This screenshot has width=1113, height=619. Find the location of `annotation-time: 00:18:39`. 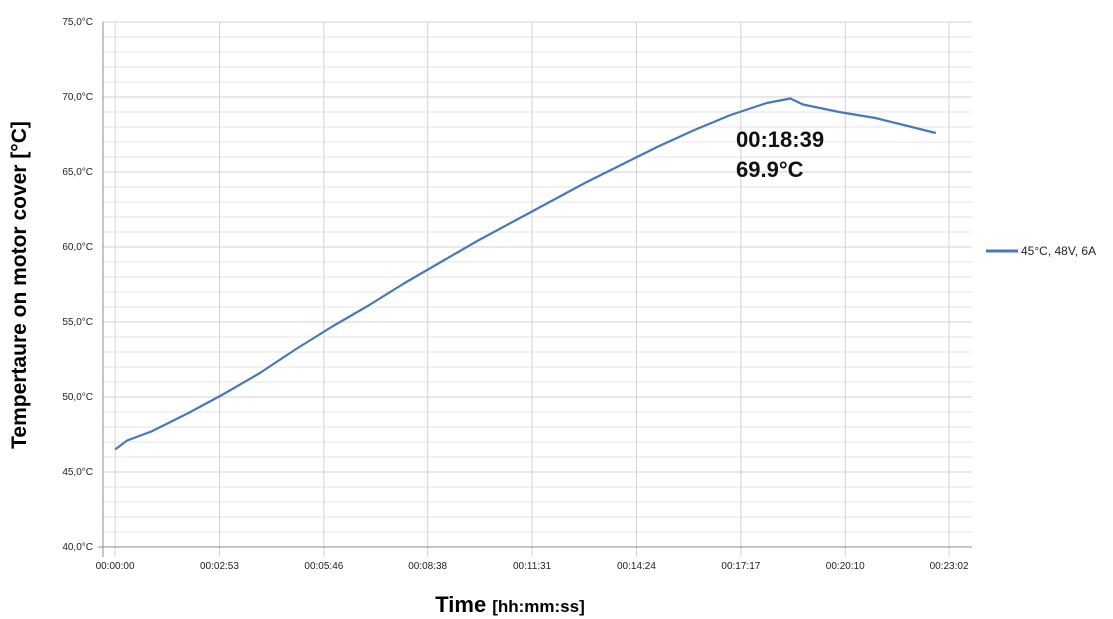

annotation-time: 00:18:39 is located at coordinates (780, 139).